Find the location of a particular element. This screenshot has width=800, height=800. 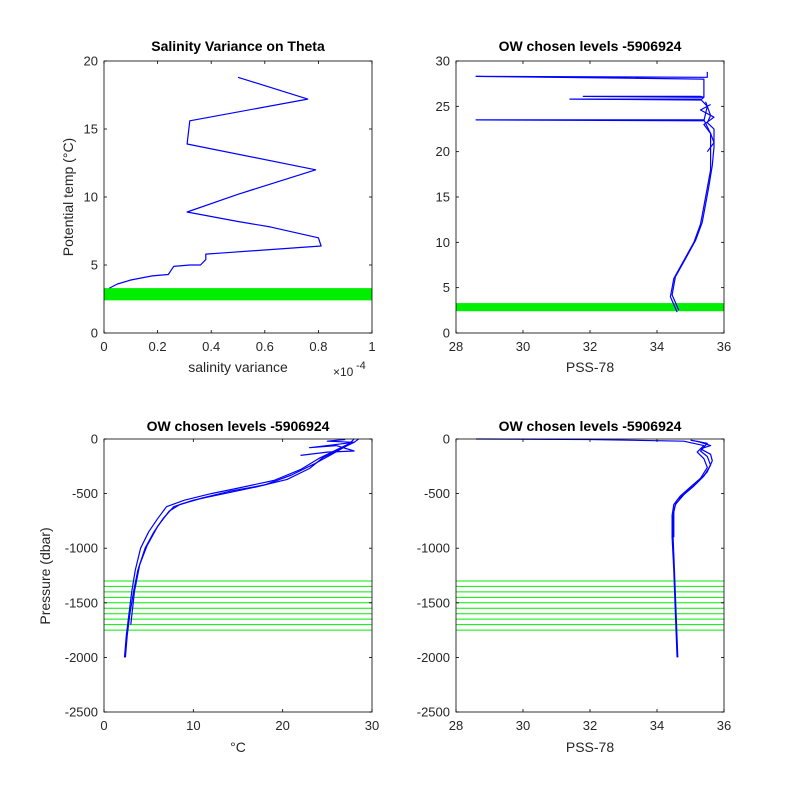

x-tick-label: 0.8 is located at coordinates (318, 346).